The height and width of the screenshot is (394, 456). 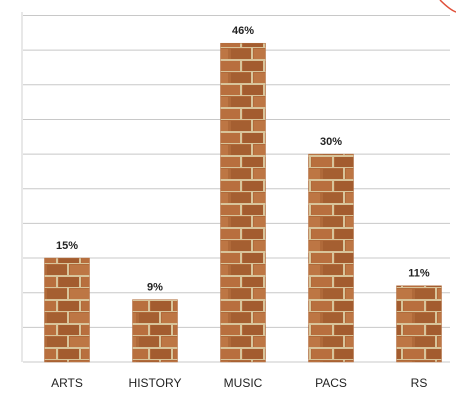 What do you see at coordinates (331, 383) in the screenshot?
I see `x-tick-label: PACS` at bounding box center [331, 383].